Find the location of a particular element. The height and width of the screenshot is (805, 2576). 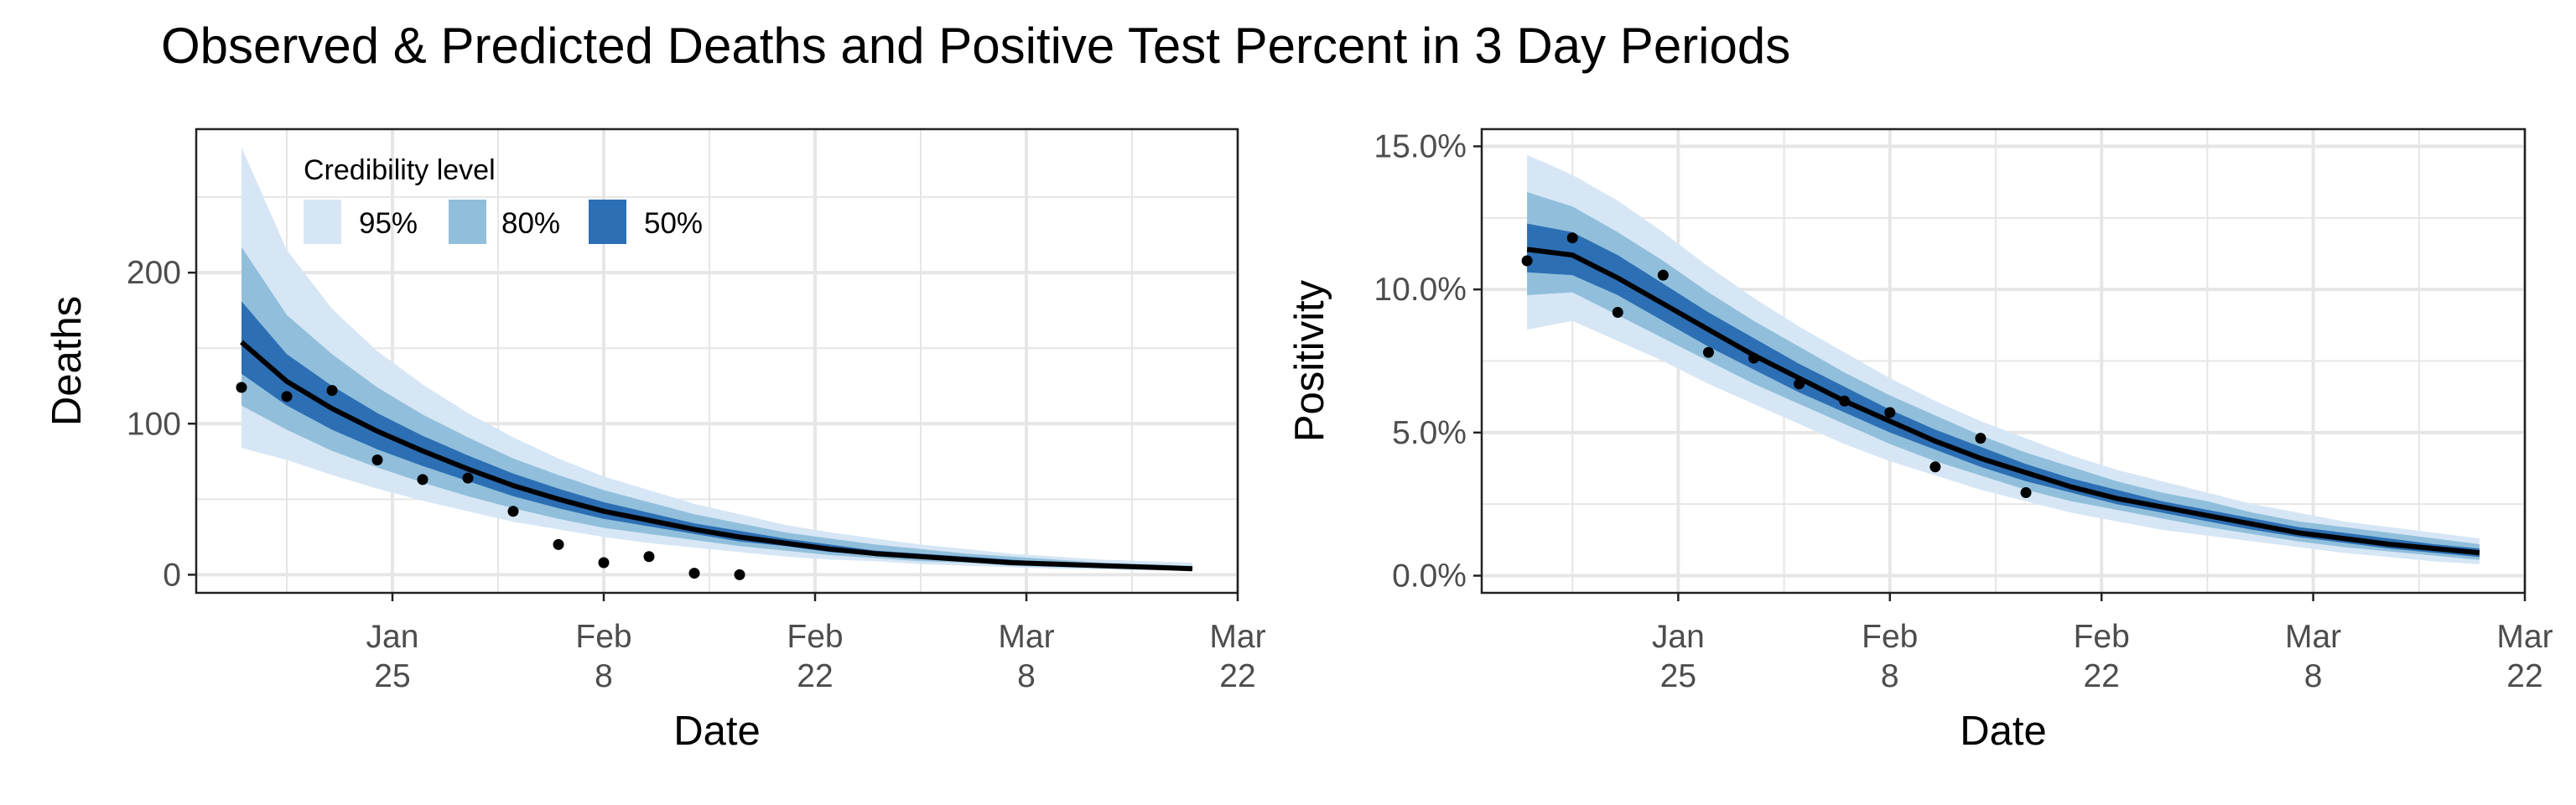

y-tick-label: 5.0% is located at coordinates (1429, 433).